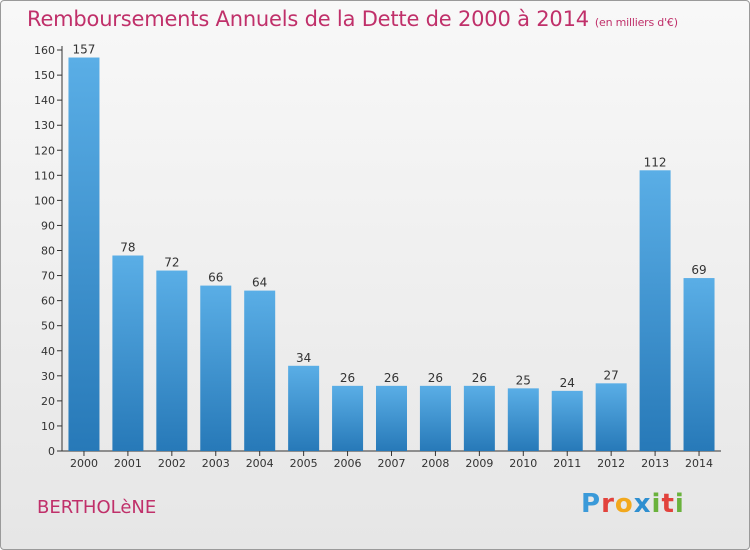 This screenshot has width=750, height=550. Describe the element at coordinates (44, 50) in the screenshot. I see `y-tick-label: 160` at that location.